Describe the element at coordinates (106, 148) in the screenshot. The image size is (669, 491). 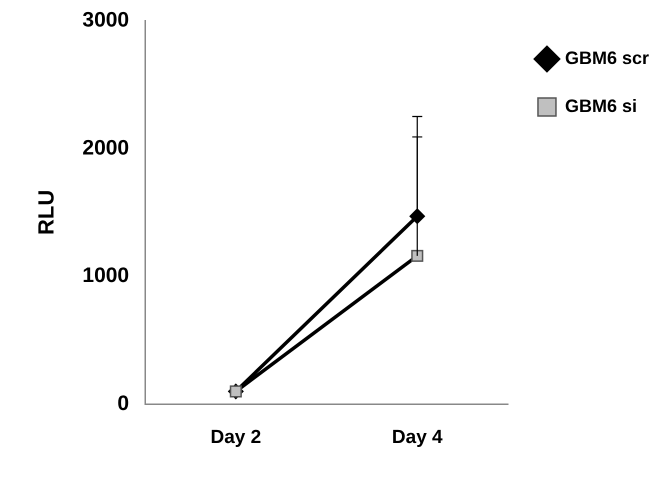
I see `y-tick-label: 2000` at that location.